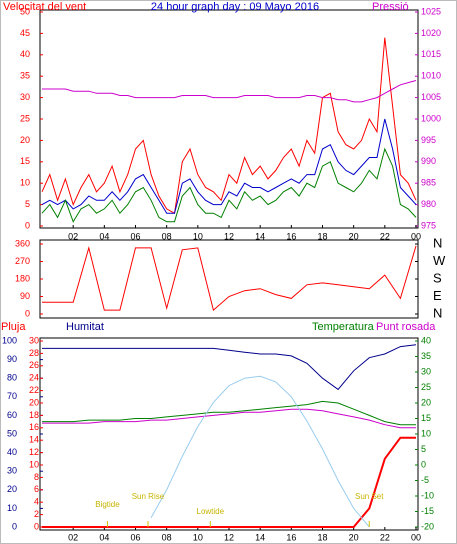 The width and height of the screenshot is (457, 544). What do you see at coordinates (425, 480) in the screenshot?
I see `y-tick-label: -5` at bounding box center [425, 480].